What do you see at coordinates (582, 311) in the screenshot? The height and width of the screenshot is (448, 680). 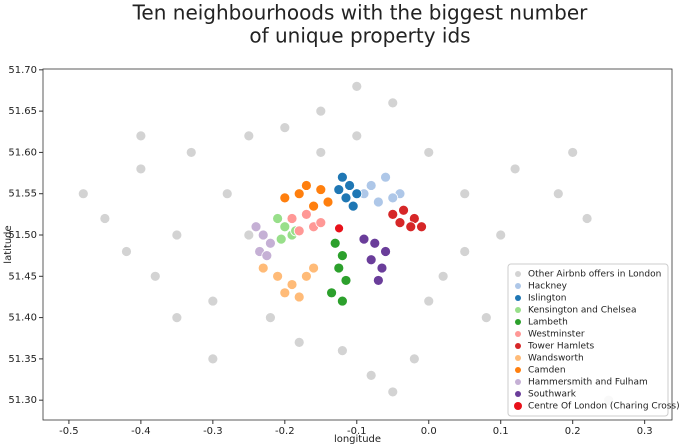 I see `legend-label: Kensington and Chelsea` at bounding box center [582, 311].